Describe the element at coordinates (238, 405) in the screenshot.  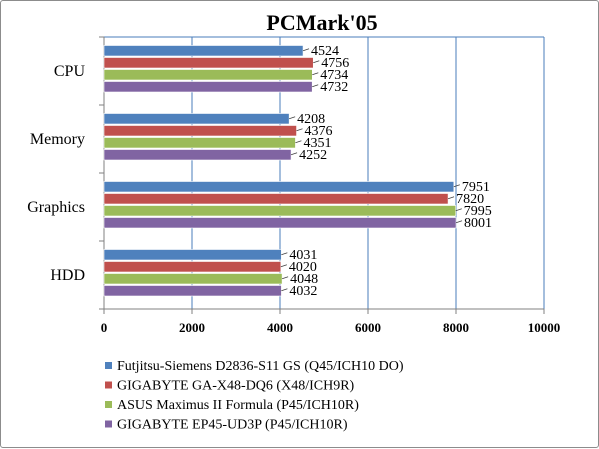
I see `legend-label: ASUS Maximus II Formula (P45/ICH10R)` at that location.